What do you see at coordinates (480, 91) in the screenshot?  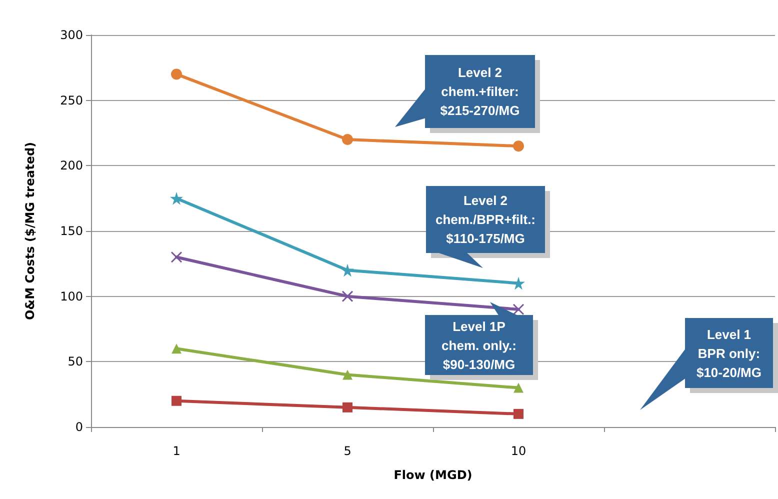 I see `annotation: Level 2 chem.+filter: $215-270/MG` at bounding box center [480, 91].